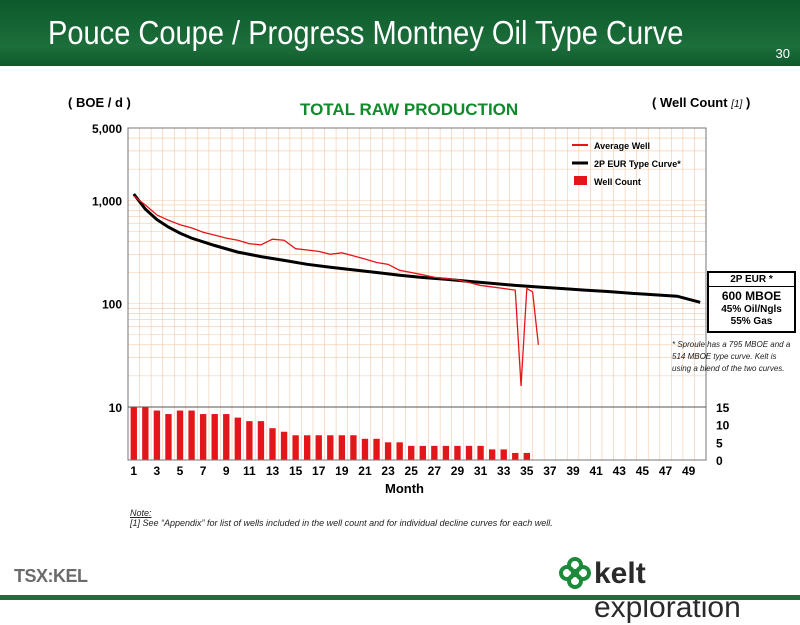 The image size is (800, 625). I want to click on x-axis-label: Month, so click(404, 488).